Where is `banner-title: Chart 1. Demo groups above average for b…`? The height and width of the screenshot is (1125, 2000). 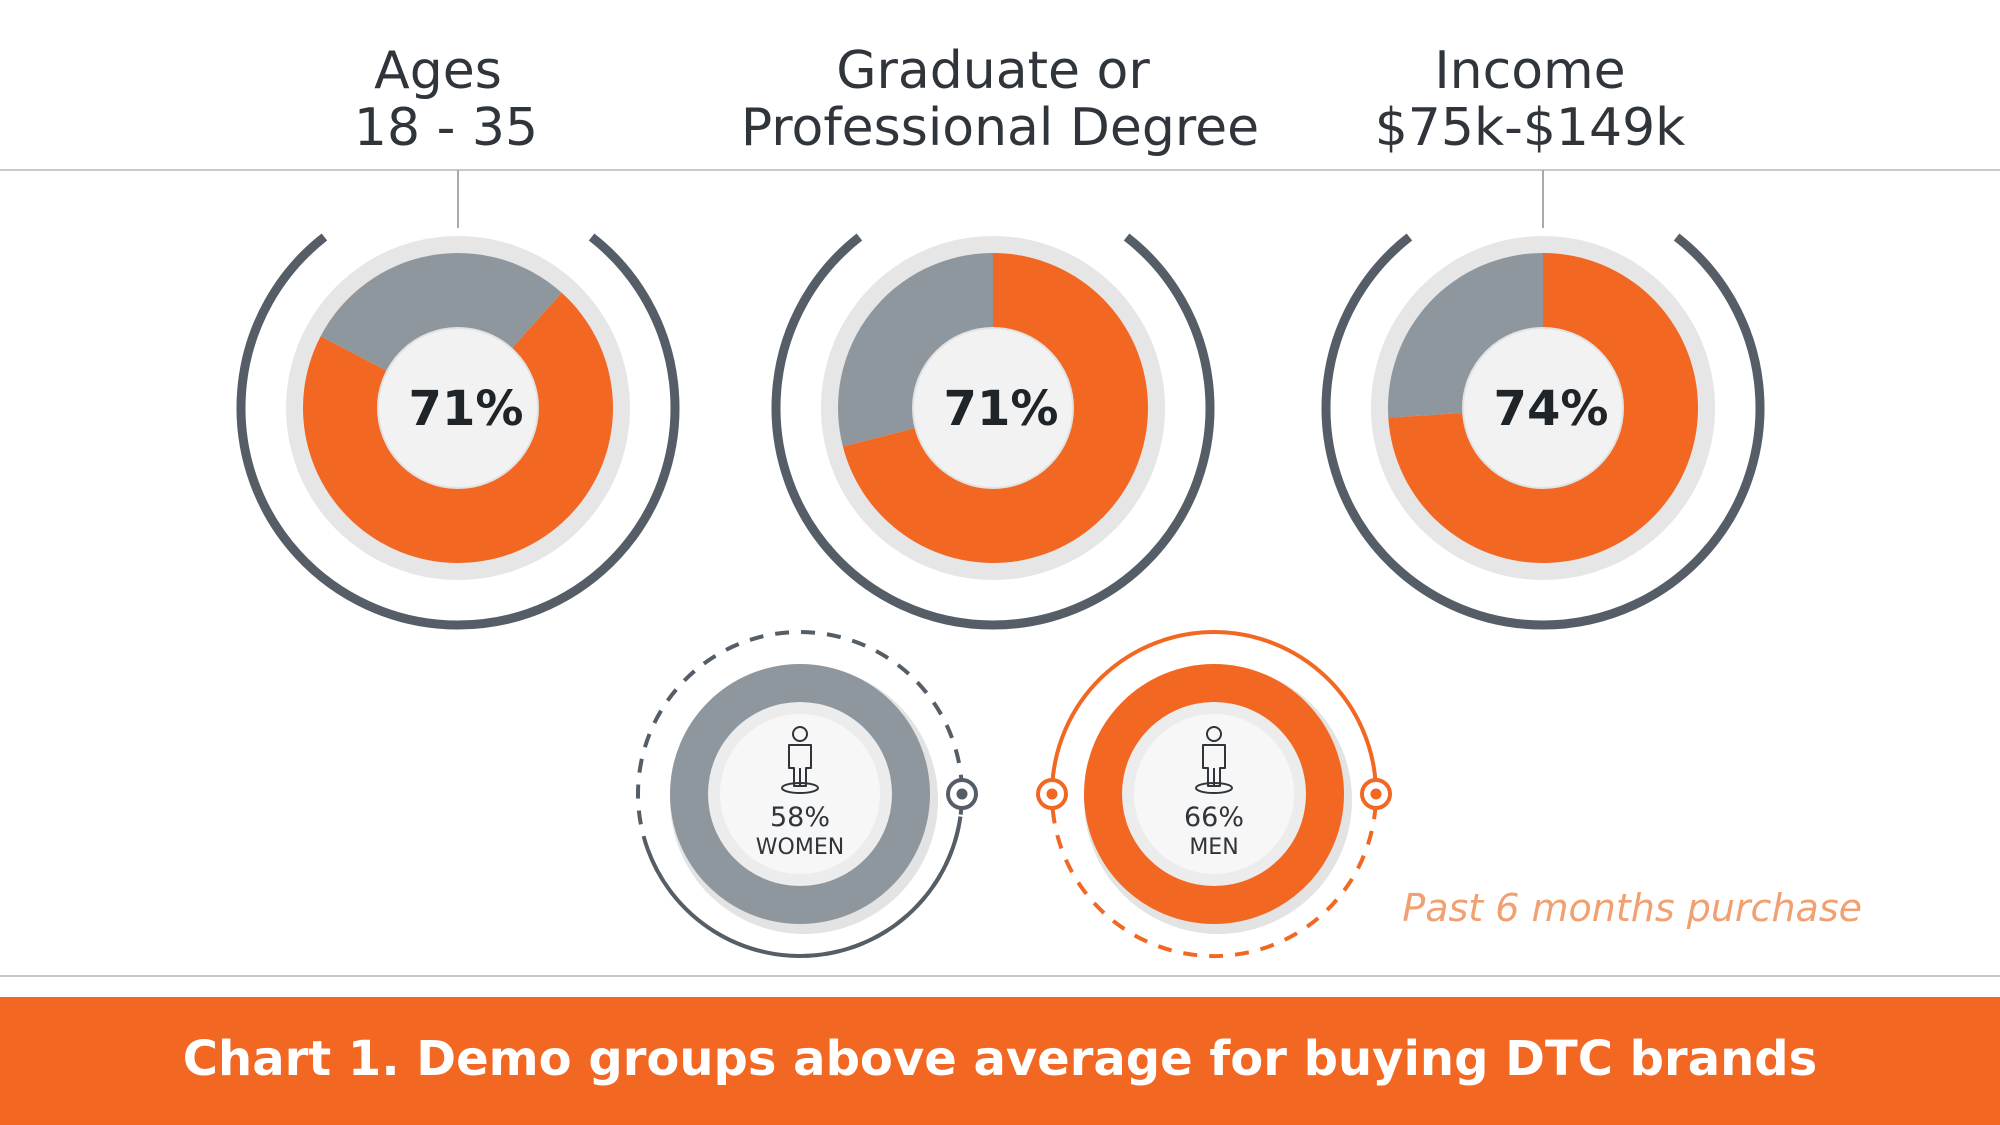 banner-title: Chart 1. Demo groups above average for b… is located at coordinates (1000, 1059).